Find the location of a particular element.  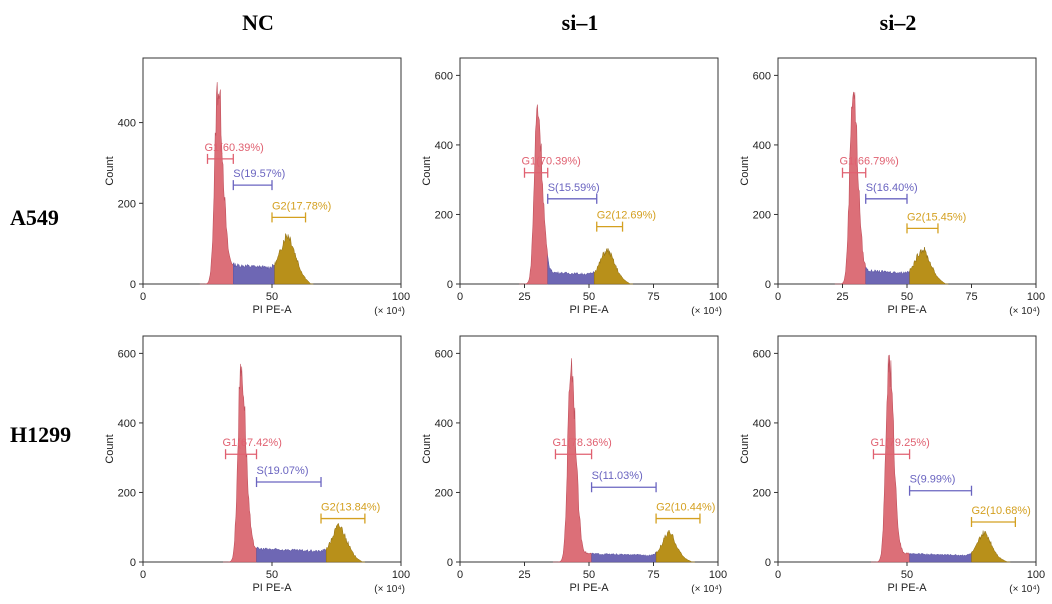

column-title-nc: NC is located at coordinates (258, 22).